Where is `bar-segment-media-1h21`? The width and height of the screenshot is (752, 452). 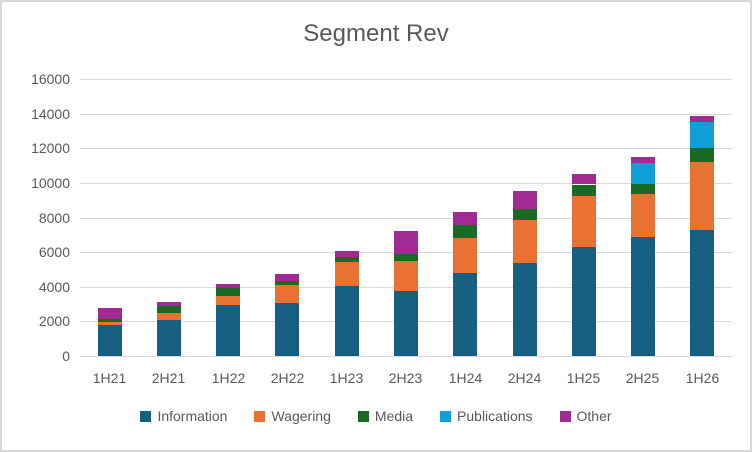
bar-segment-media-1h21 is located at coordinates (110, 320).